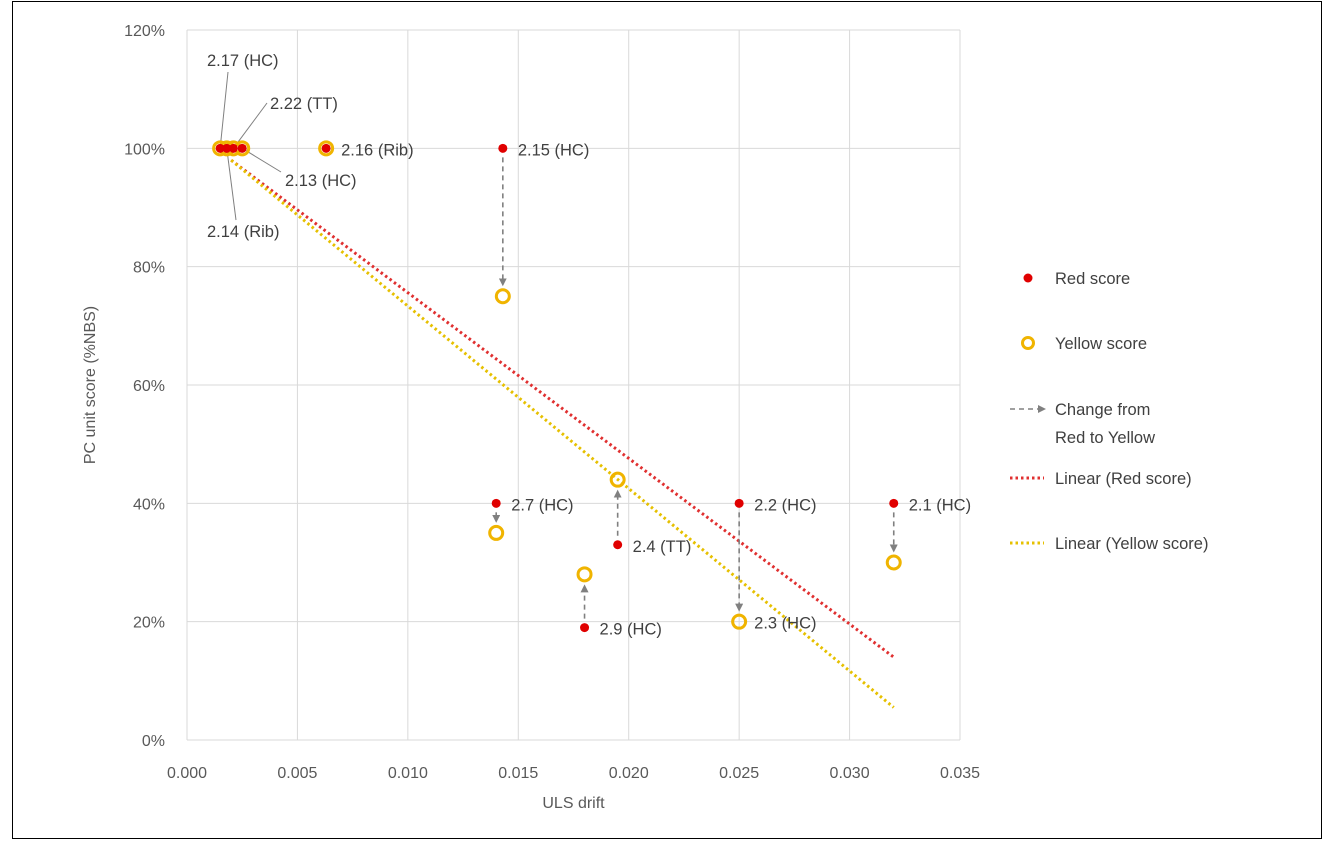 The image size is (1324, 841). What do you see at coordinates (629, 773) in the screenshot?
I see `x-tick-label: 0.020` at bounding box center [629, 773].